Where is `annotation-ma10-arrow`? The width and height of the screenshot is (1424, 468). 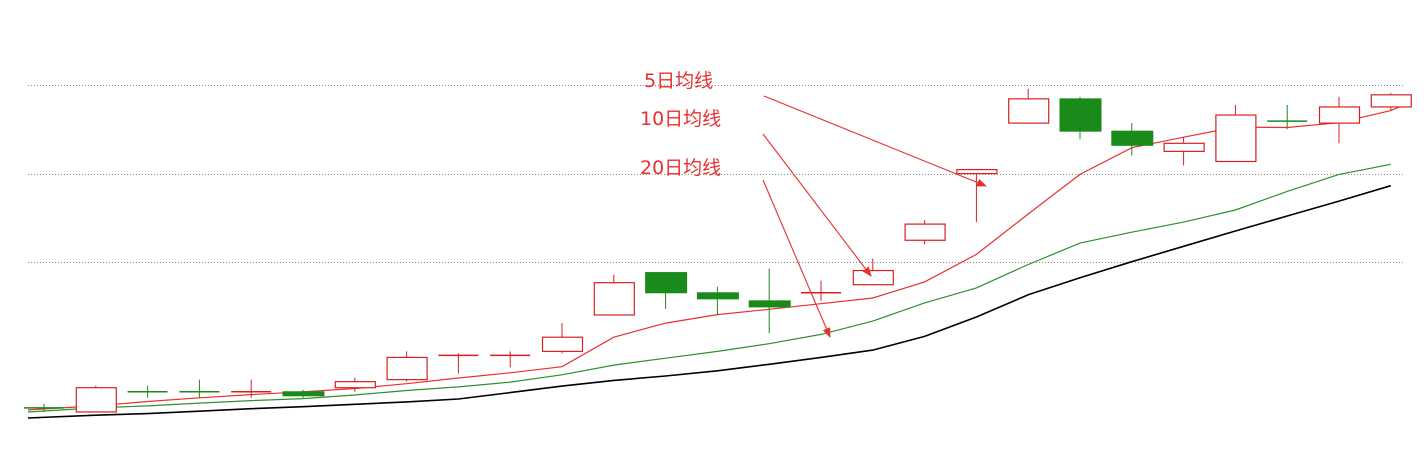 annotation-ma10-arrow is located at coordinates (817, 205).